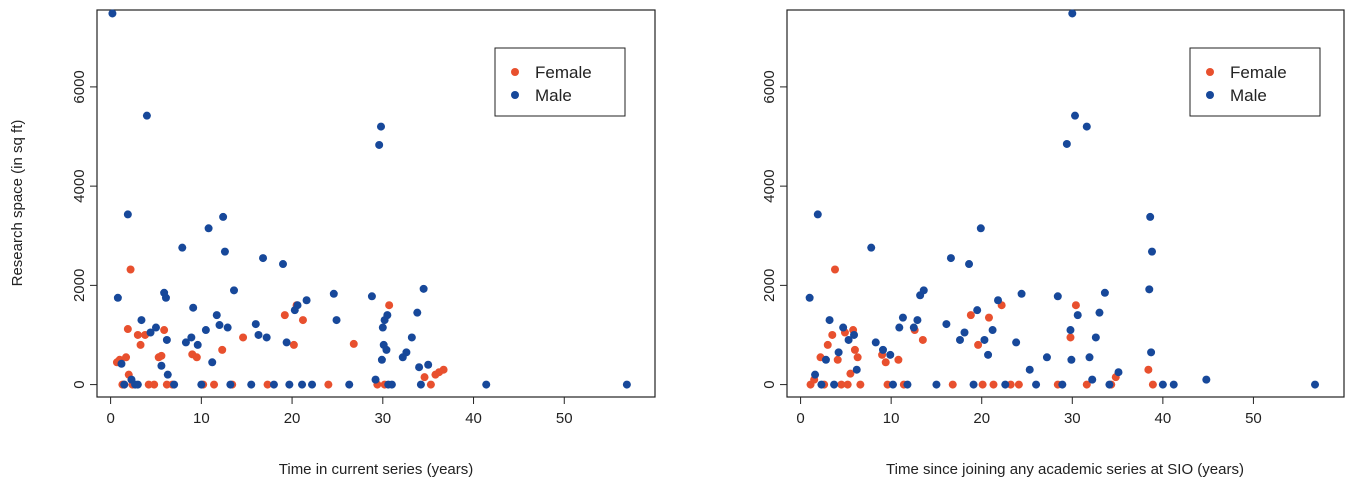 This screenshot has height=485, width=1351. What do you see at coordinates (800, 418) in the screenshot?
I see `x-tick-label-right-0: 0` at bounding box center [800, 418].